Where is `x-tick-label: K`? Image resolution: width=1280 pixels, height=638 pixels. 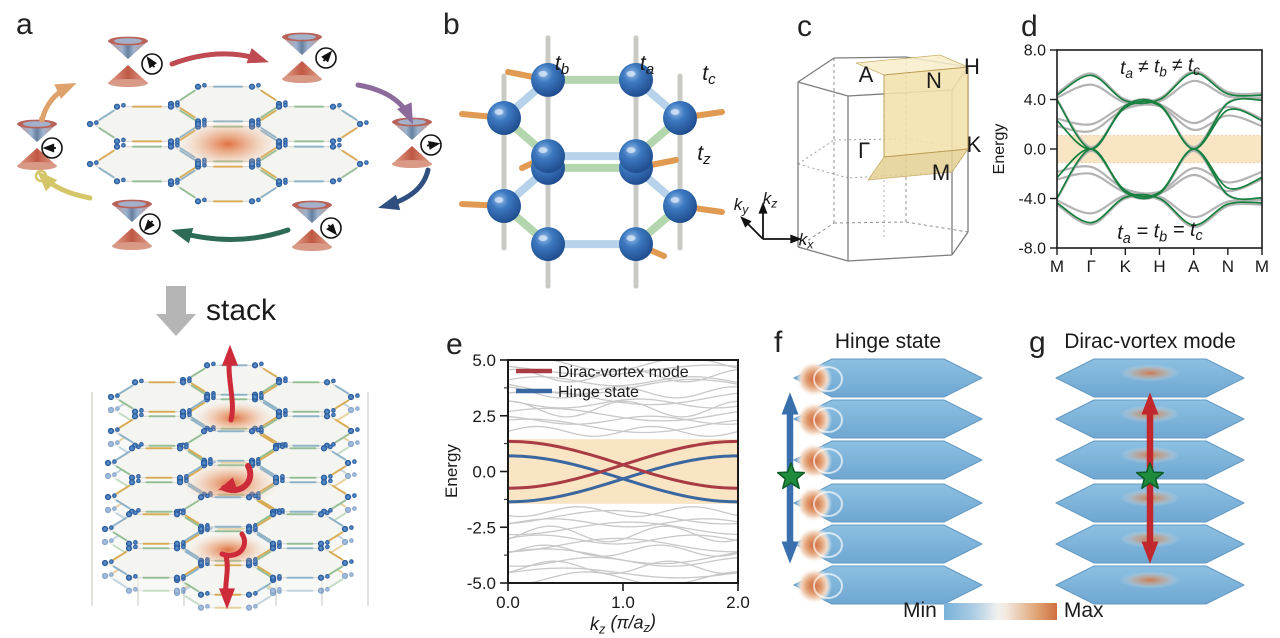 x-tick-label: K is located at coordinates (1126, 266).